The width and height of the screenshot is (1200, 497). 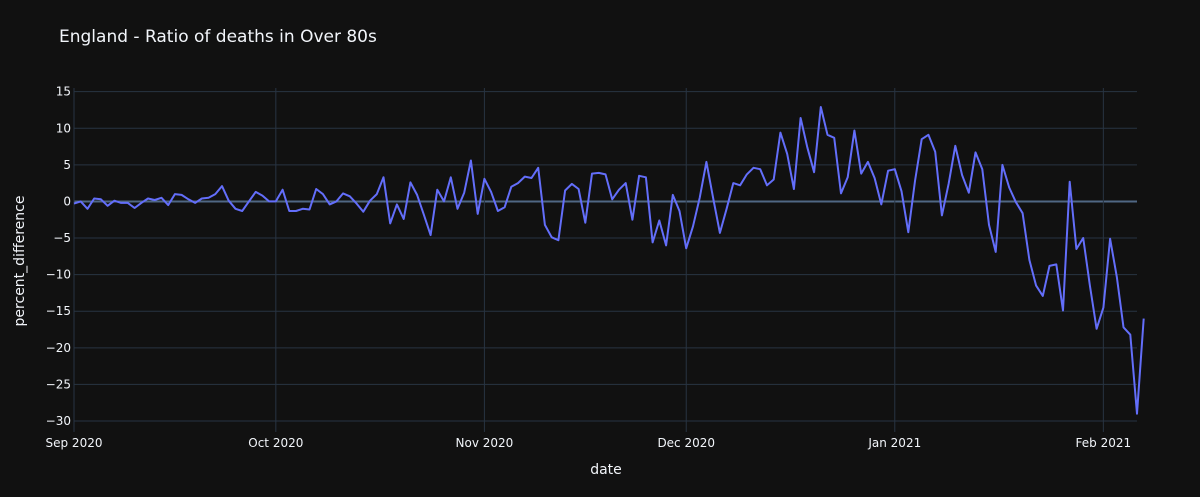 I want to click on y-tick-label: −30, so click(x=58, y=421).